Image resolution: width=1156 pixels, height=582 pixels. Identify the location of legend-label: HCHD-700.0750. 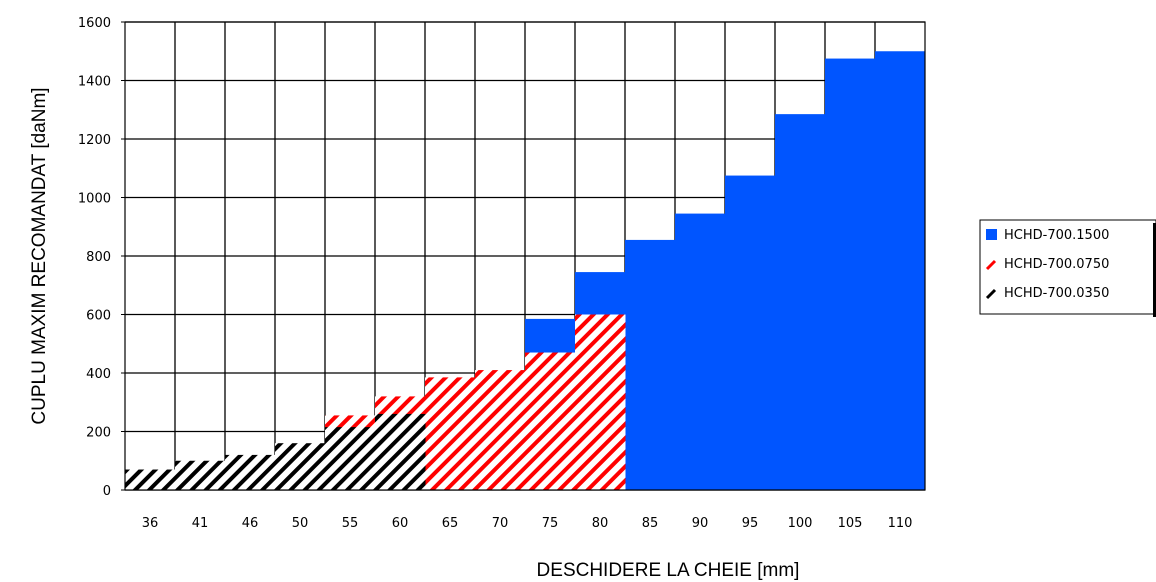
(1056, 264).